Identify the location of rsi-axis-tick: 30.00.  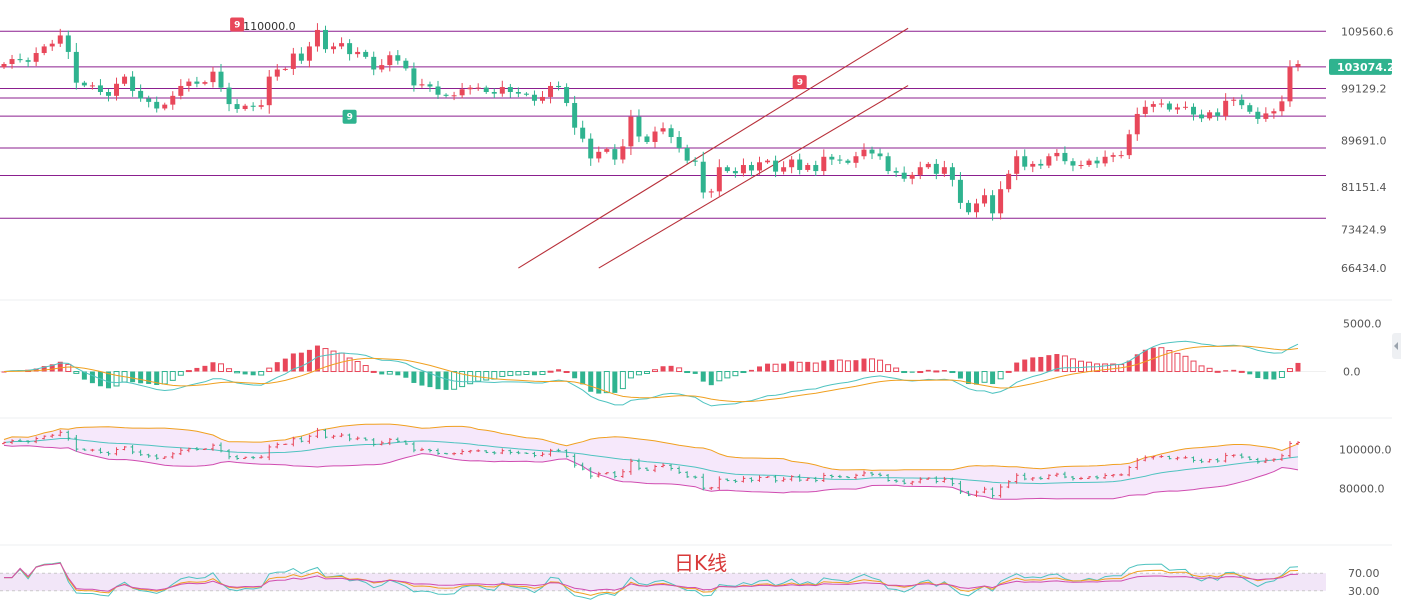
(1364, 591).